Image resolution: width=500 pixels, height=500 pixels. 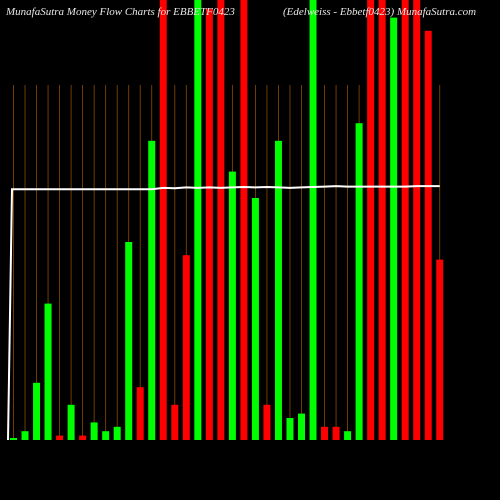 What do you see at coordinates (380, 12) in the screenshot?
I see `chart-subtitle: (Edelweiss - Ebbetf0423) MunafaSutra.com` at bounding box center [380, 12].